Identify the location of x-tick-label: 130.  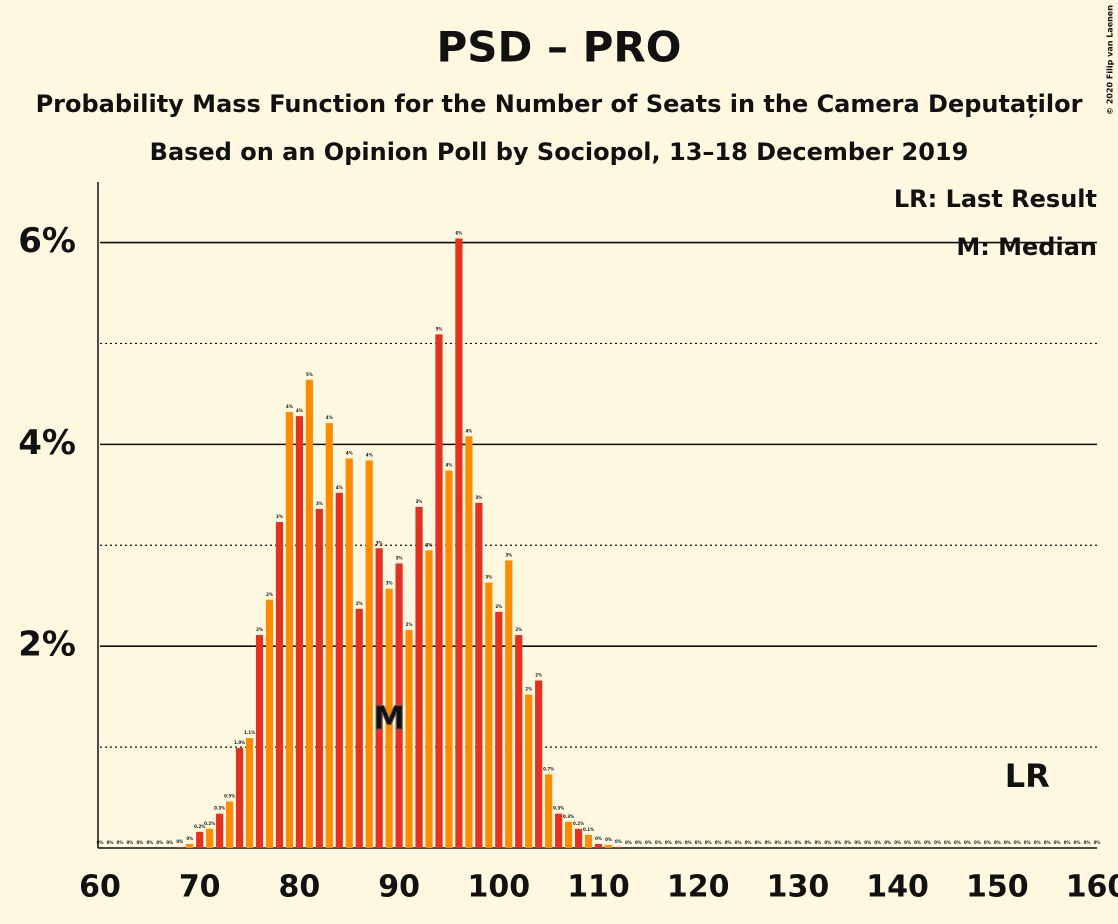
(798, 887).